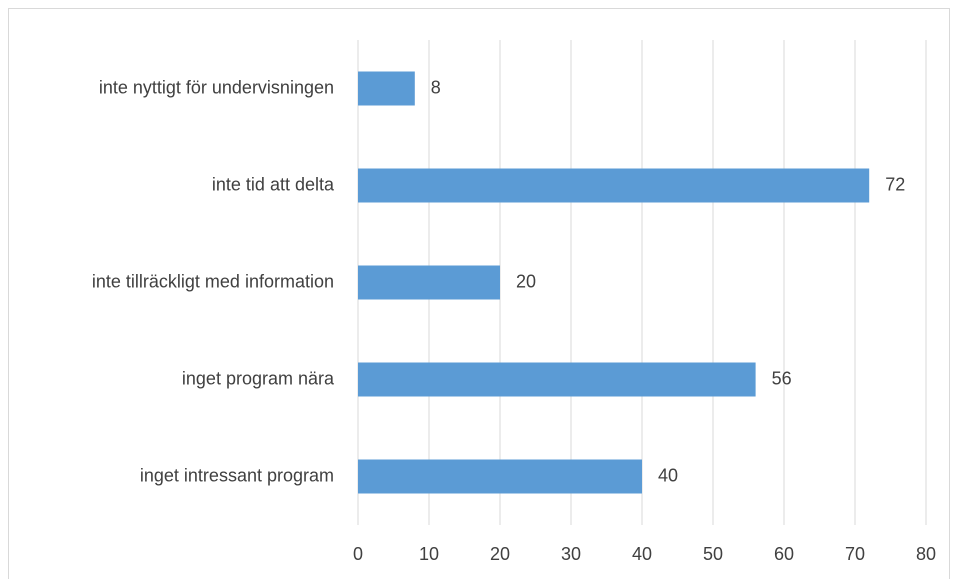 This screenshot has width=958, height=579. I want to click on y-tick-label: inte tid att delta, so click(273, 184).